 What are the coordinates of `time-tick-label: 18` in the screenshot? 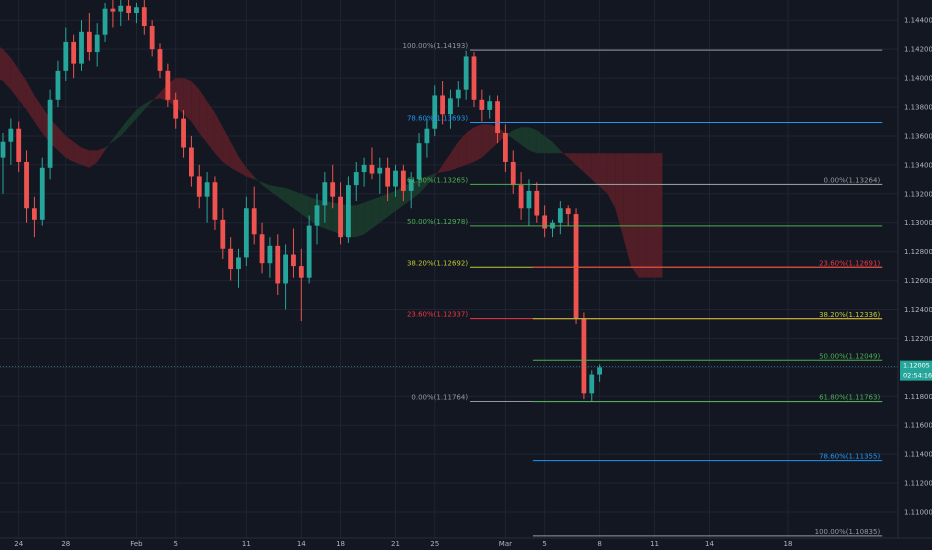 It's located at (340, 544).